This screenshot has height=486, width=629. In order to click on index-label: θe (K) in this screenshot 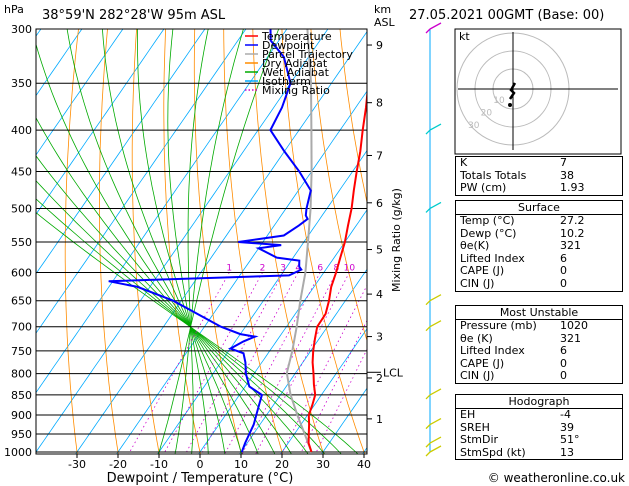, I will do `click(476, 338)`.